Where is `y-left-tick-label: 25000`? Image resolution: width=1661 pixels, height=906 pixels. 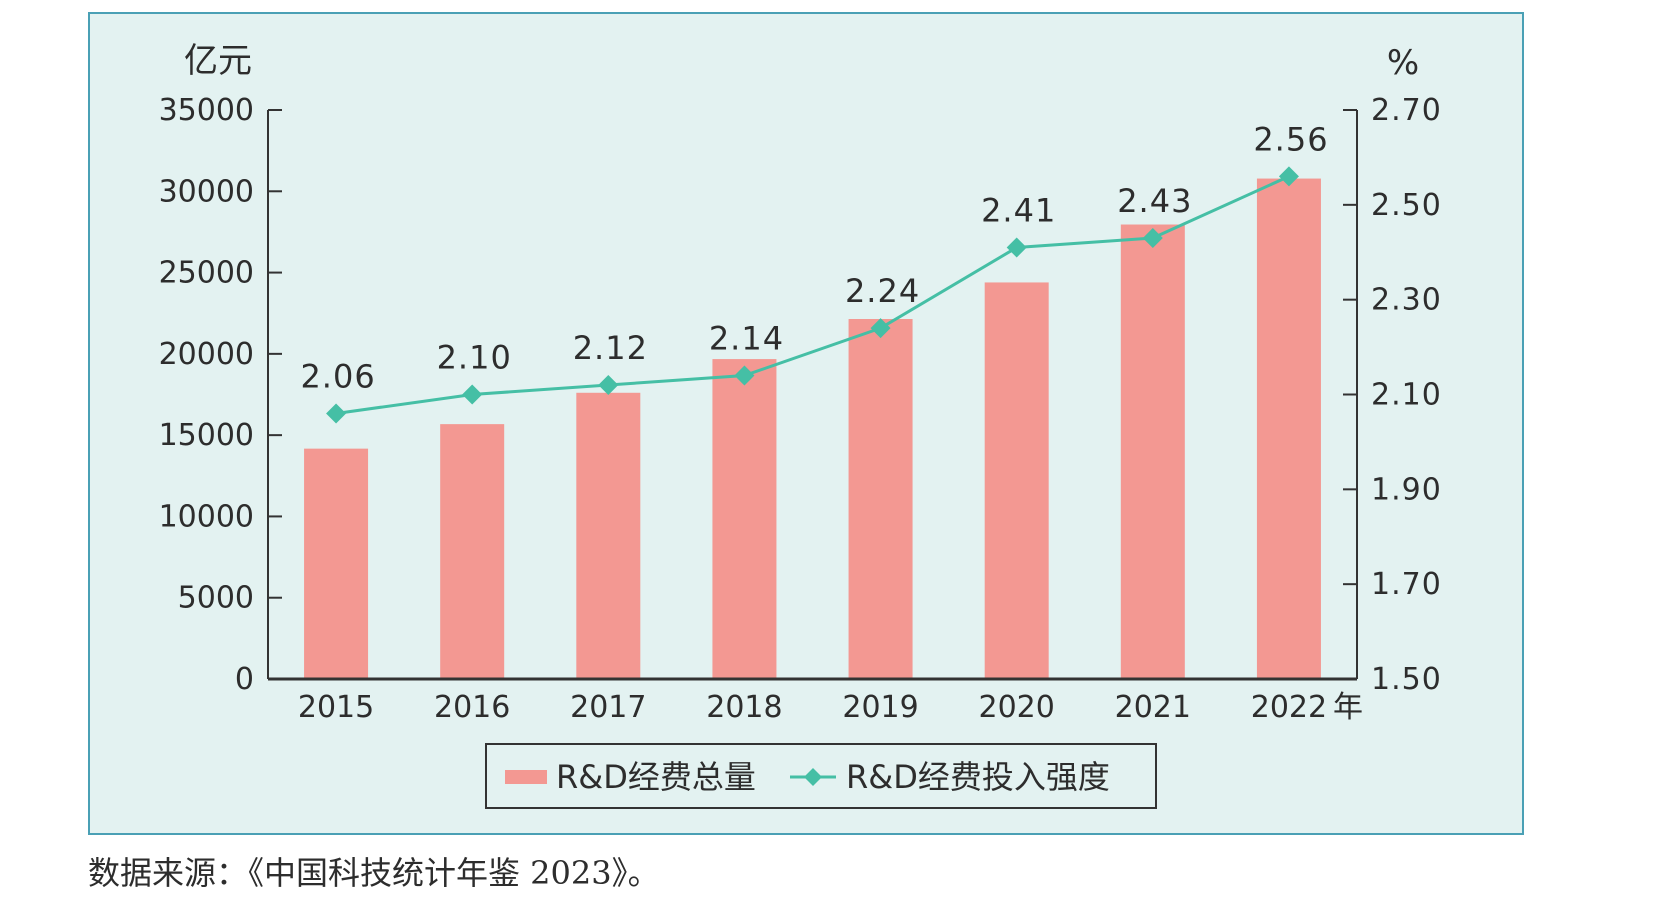 y-left-tick-label: 25000 is located at coordinates (206, 273).